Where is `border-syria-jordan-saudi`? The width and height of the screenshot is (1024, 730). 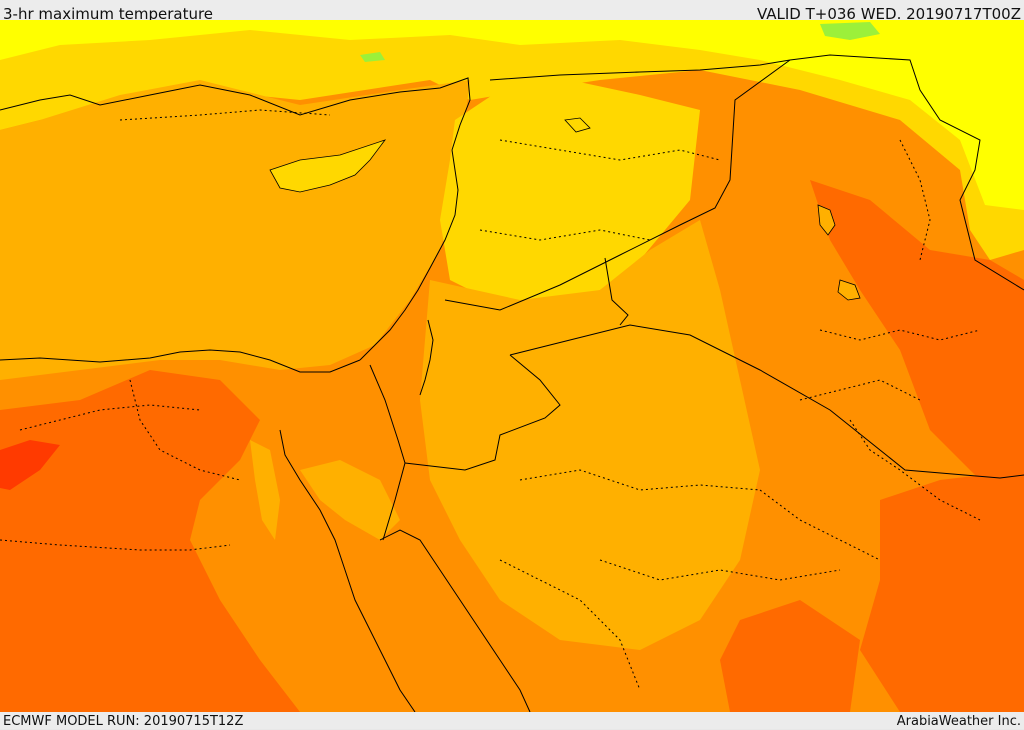
border-syria-jordan-saudi is located at coordinates (617, 185).